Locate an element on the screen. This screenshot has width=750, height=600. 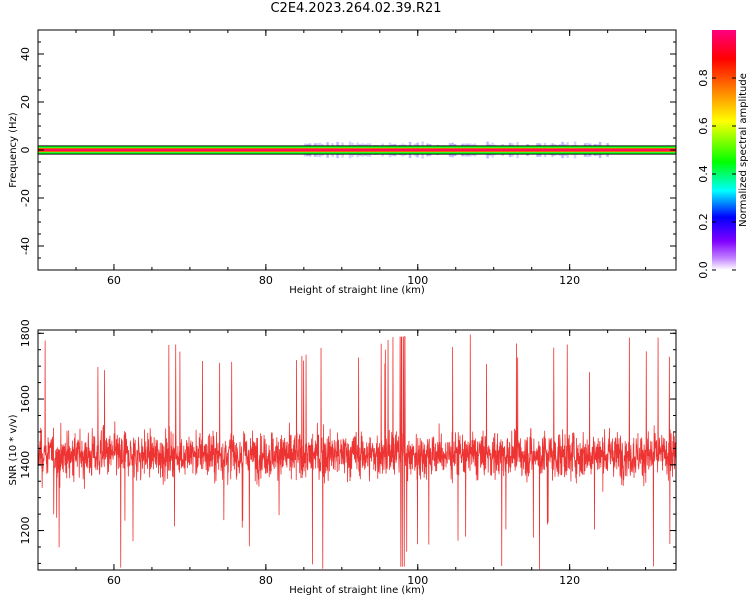
colorbar-tick-label: 0.2 is located at coordinates (703, 222).